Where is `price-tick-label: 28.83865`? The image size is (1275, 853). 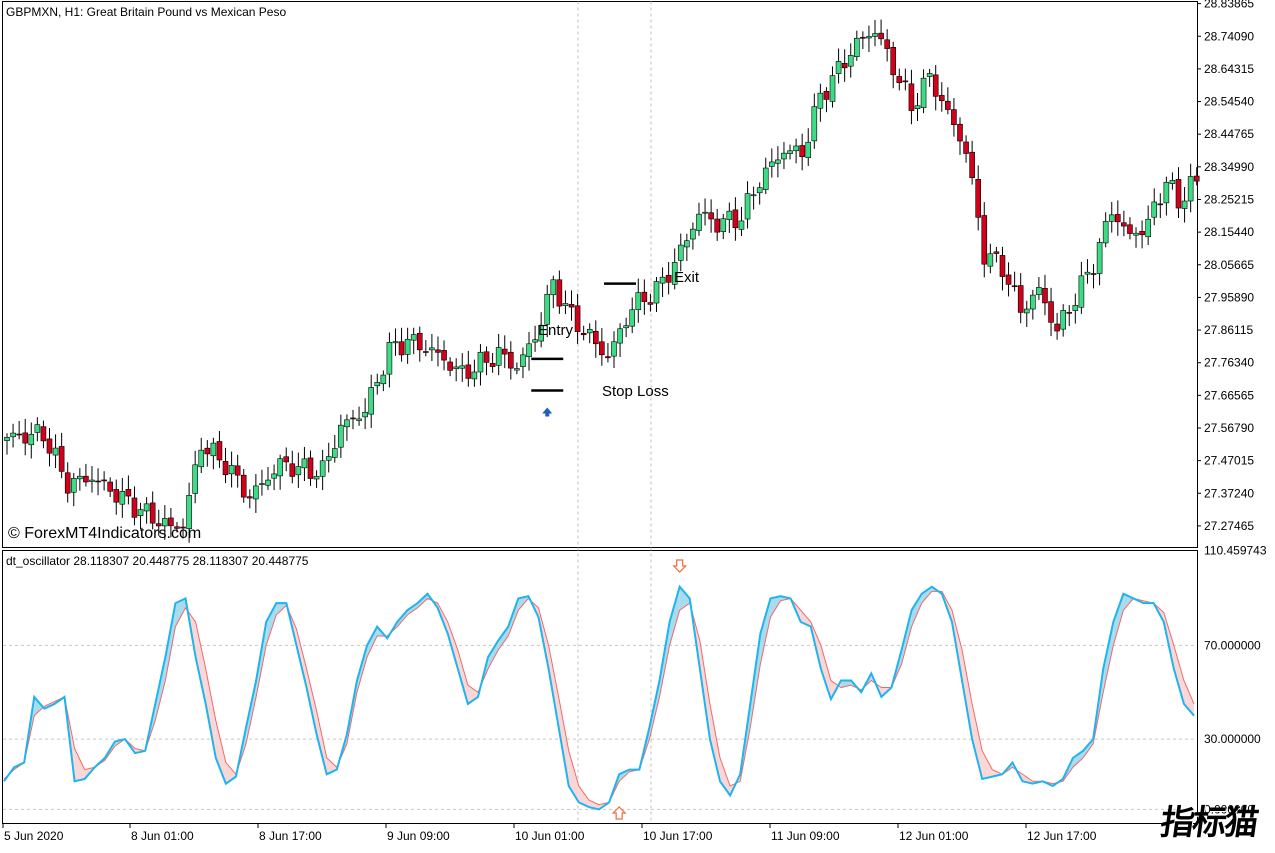 price-tick-label: 28.83865 is located at coordinates (1229, 5).